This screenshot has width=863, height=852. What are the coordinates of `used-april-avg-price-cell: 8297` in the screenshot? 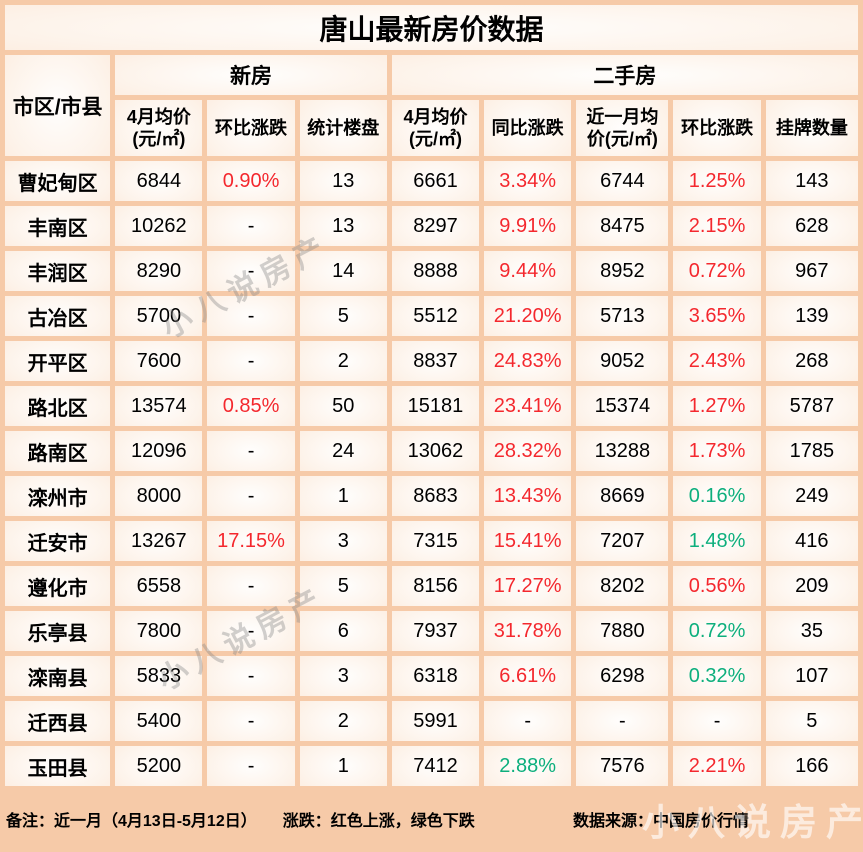 It's located at (435, 226).